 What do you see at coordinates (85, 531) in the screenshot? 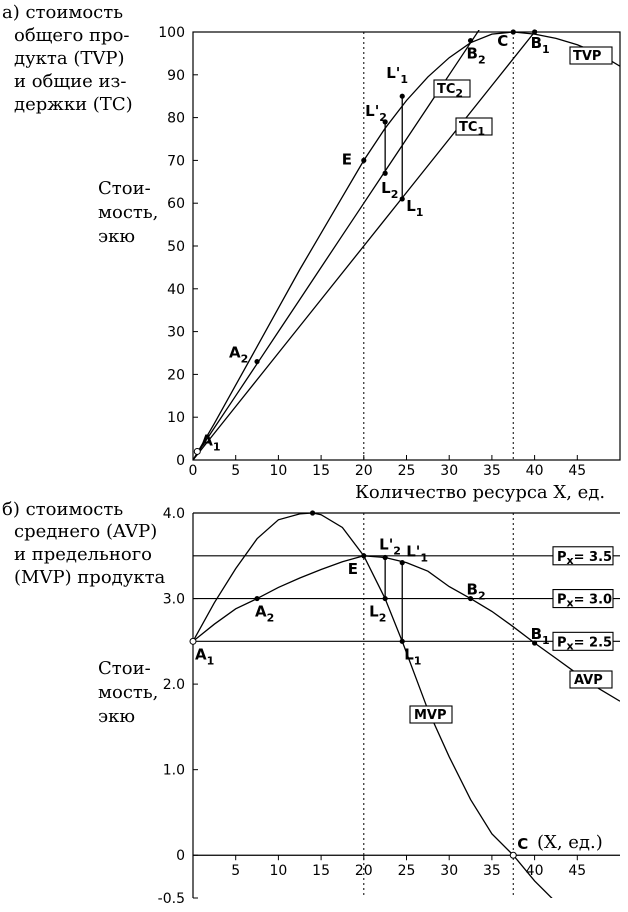
I see `panel-b-title-line-2: среднего (AVP)` at bounding box center [85, 531].